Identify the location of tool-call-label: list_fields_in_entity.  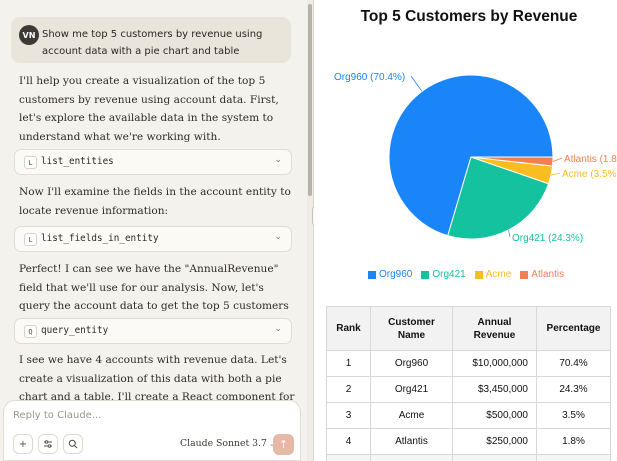
(100, 238).